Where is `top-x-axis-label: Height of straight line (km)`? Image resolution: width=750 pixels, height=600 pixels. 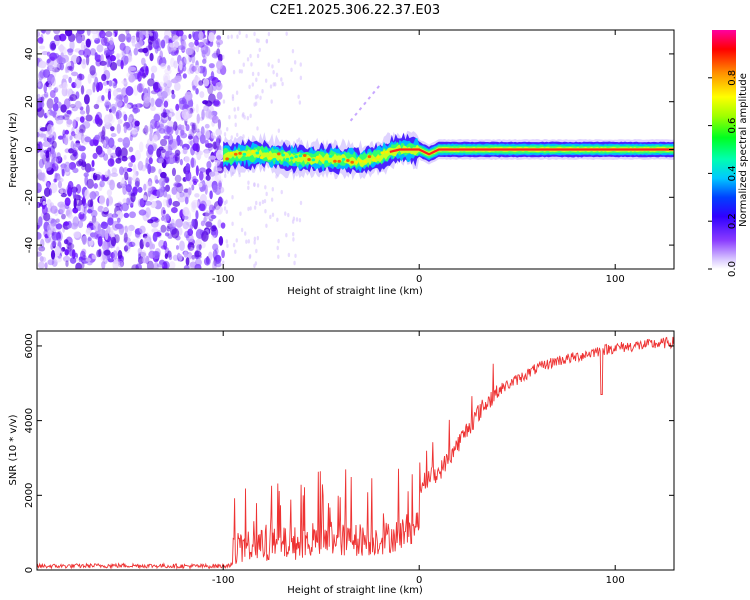 top-x-axis-label: Height of straight line (km) is located at coordinates (355, 291).